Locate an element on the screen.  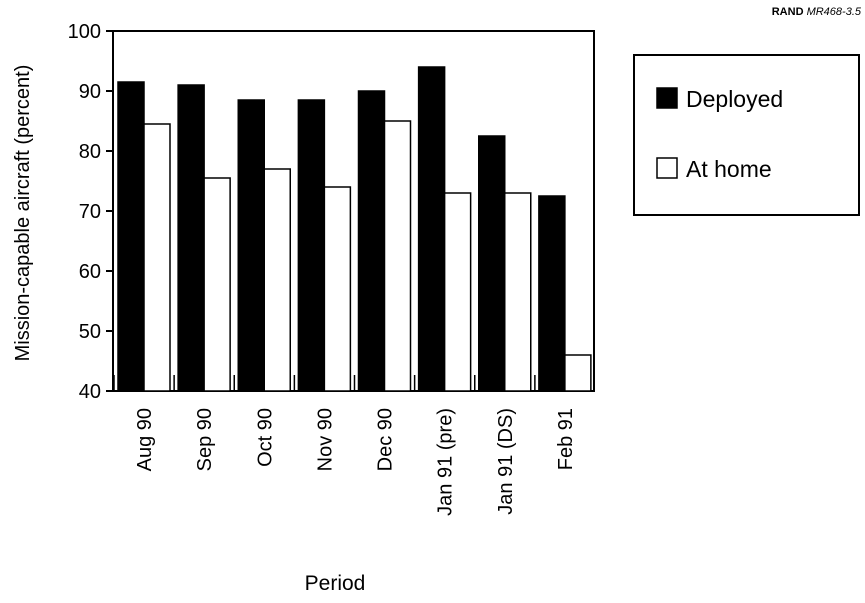
legend-label: Deployed is located at coordinates (734, 99).